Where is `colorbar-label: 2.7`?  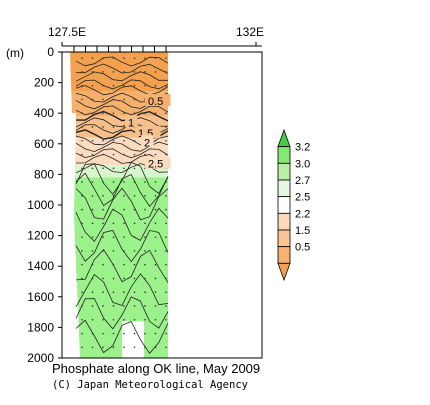
colorbar-label: 2.7 is located at coordinates (302, 181).